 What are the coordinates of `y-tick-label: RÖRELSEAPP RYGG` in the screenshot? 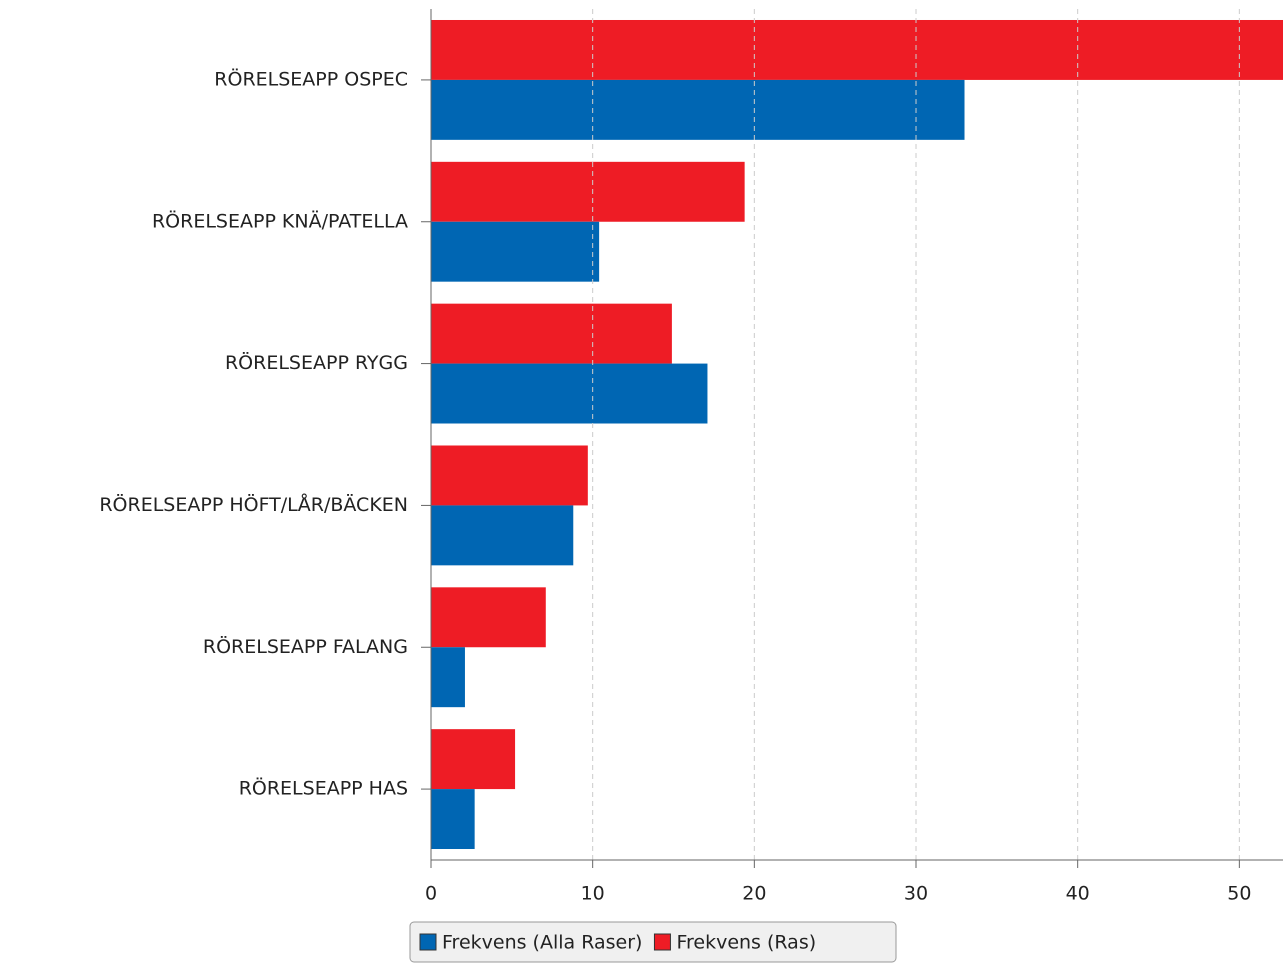 It's located at (316, 362).